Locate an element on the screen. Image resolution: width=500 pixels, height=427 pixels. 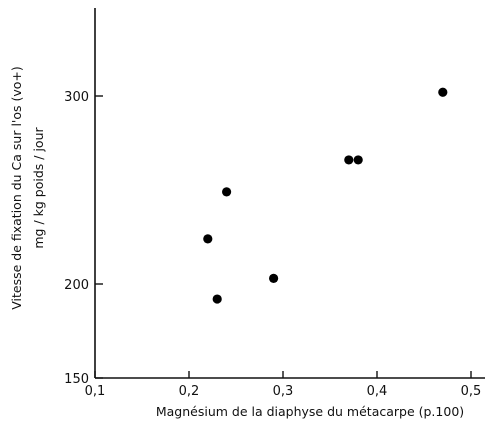
x-axis-ticks: 0,1 0,2 0,3 0,4 0,5 is located at coordinates (283, 385).